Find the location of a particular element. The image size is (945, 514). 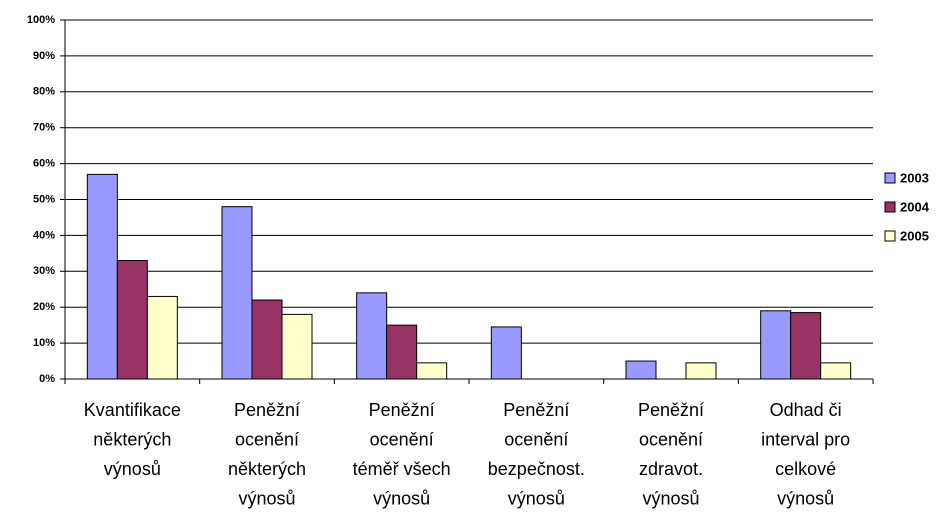

y-tick-label: 80% is located at coordinates (44, 92).